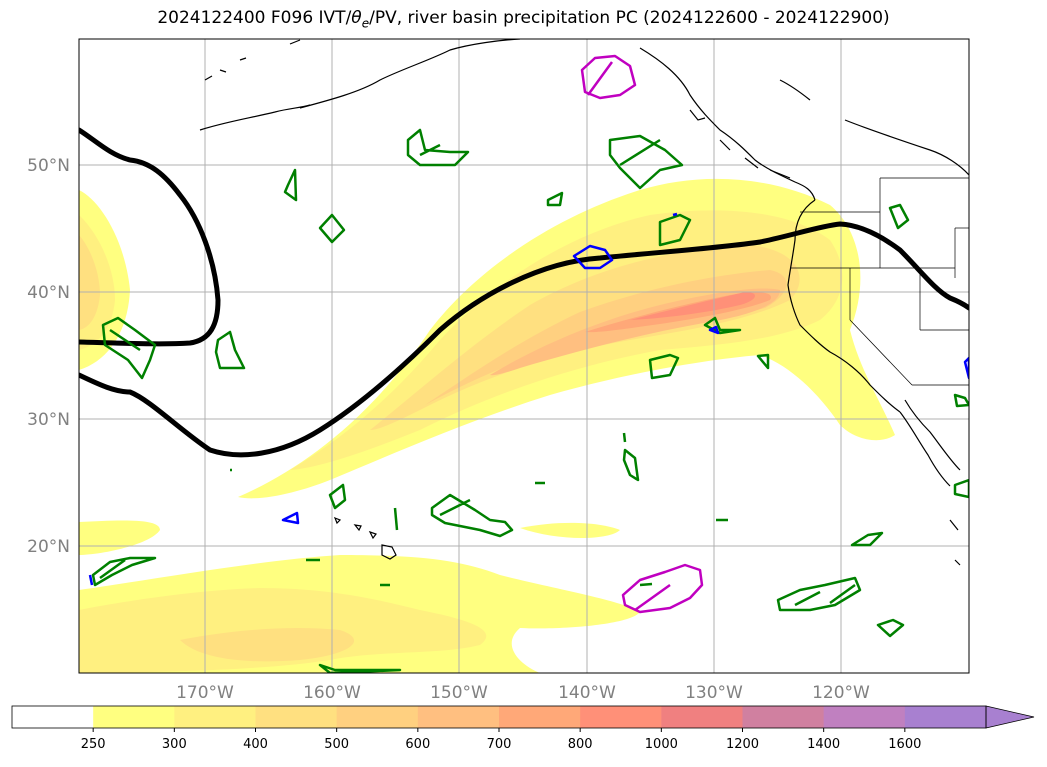 The image size is (1047, 767). Describe the element at coordinates (823, 744) in the screenshot. I see `colorbar-label: 1400` at that location.